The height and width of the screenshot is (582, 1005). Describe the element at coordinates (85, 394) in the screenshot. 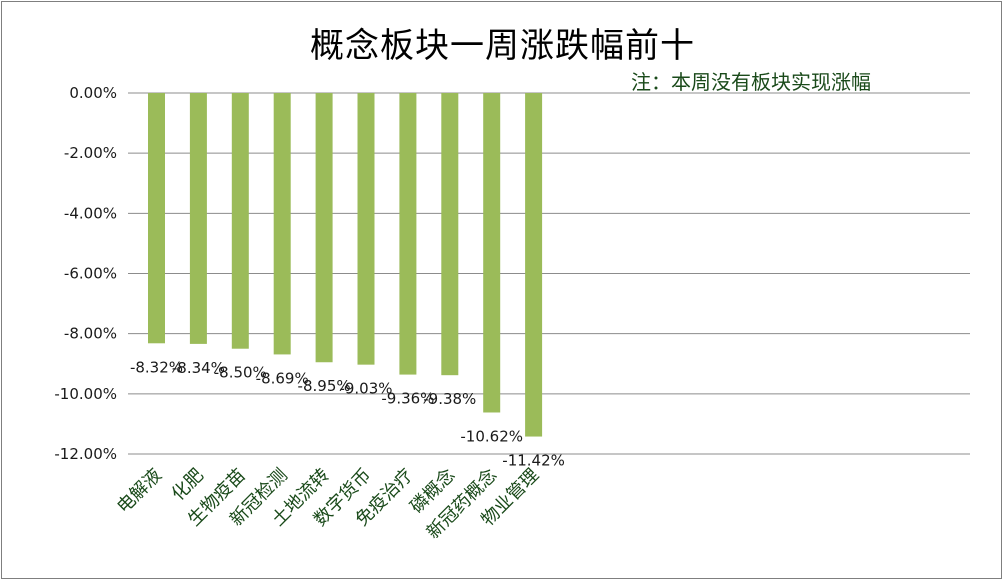

I see `y-tick-label: -10.00%` at that location.